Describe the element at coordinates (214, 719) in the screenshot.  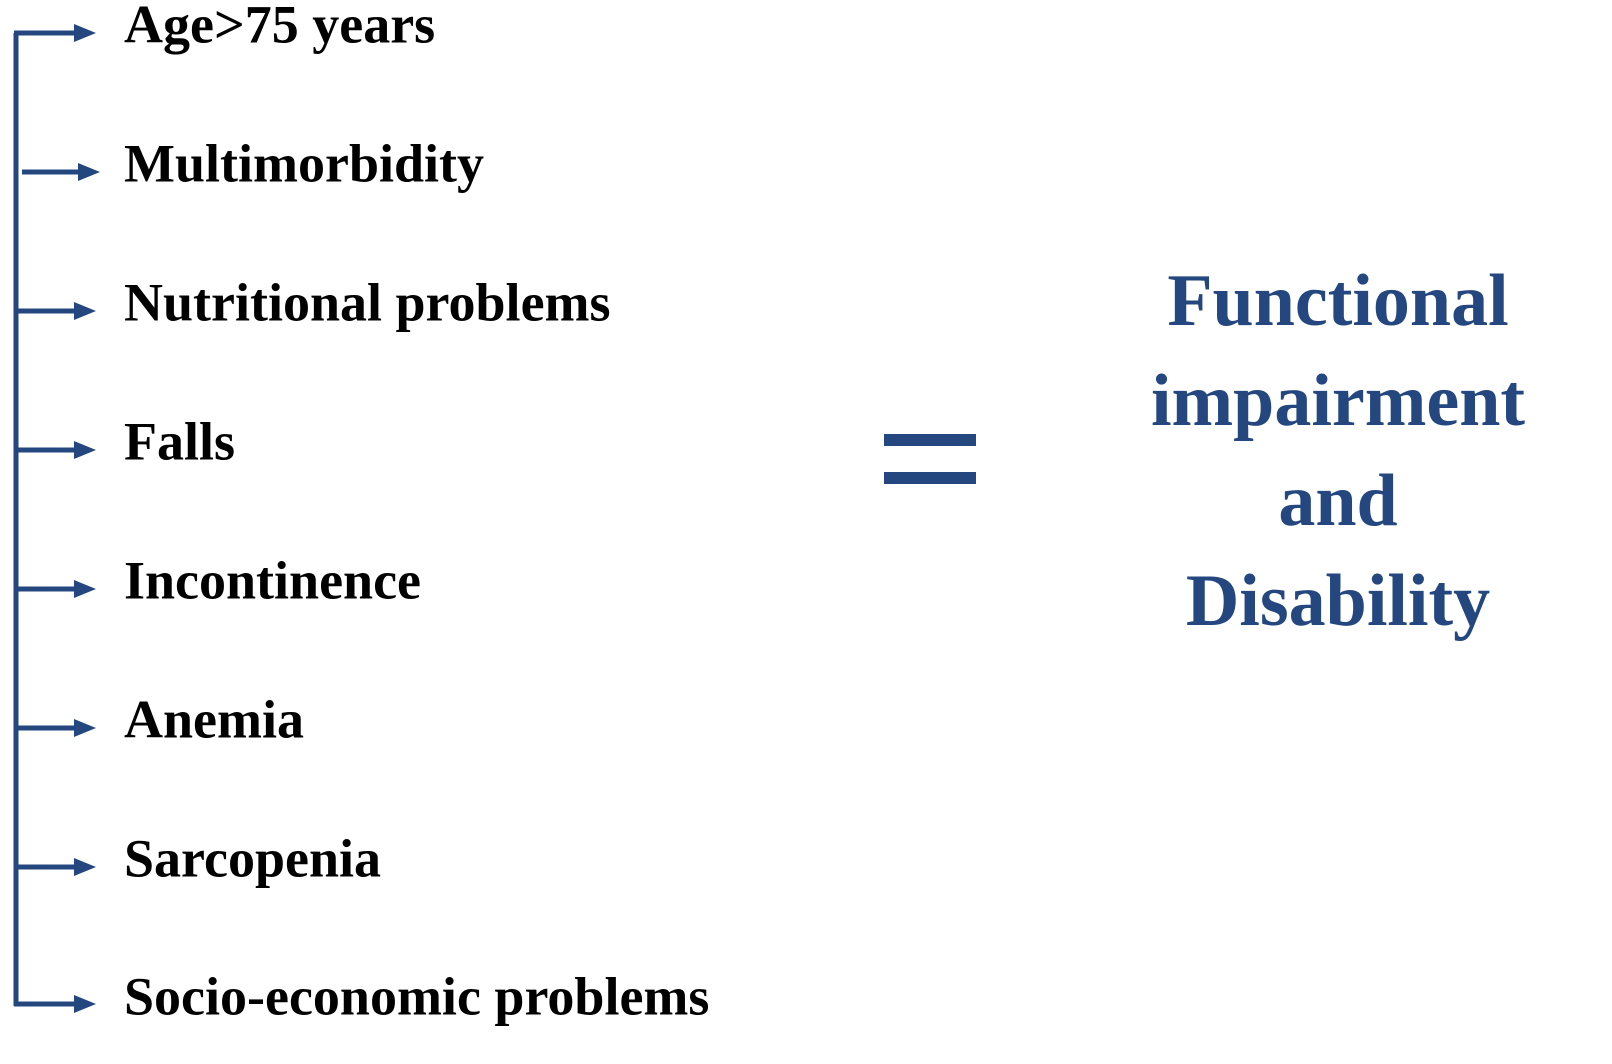
I see `factor: Anemia` at that location.